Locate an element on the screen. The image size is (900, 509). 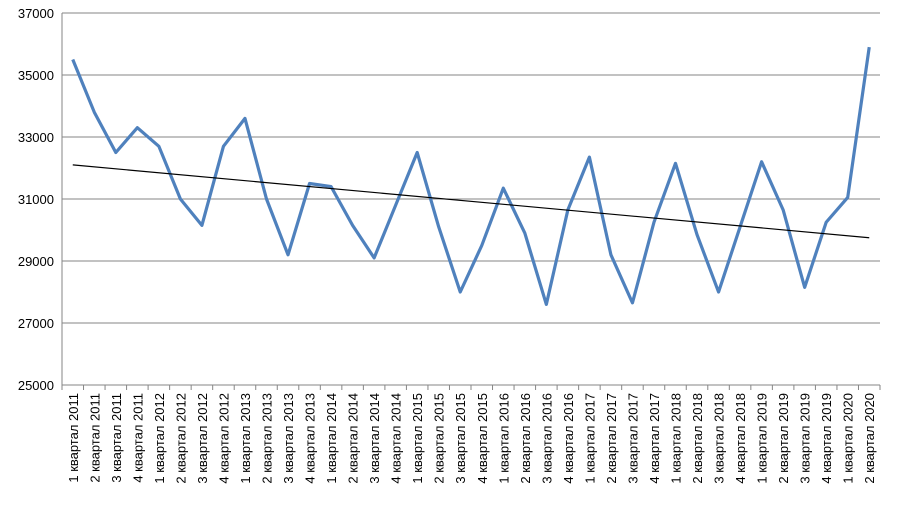
x-tick-label: 4 квартал 2011 is located at coordinates (137, 438).